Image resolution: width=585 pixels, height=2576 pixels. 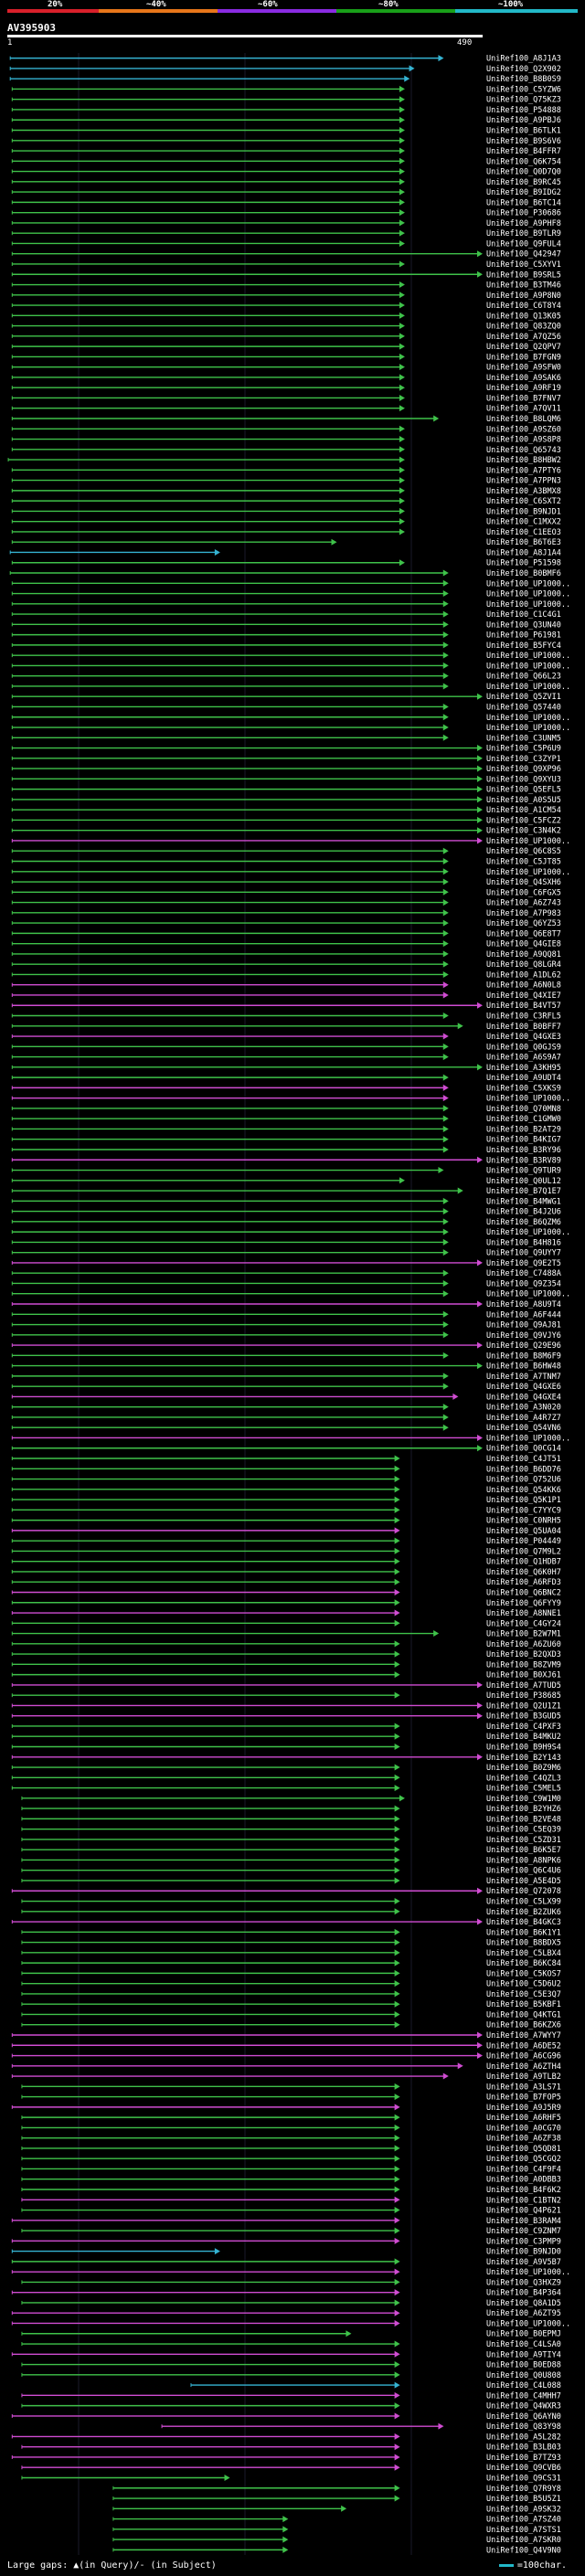 What do you see at coordinates (523, 1304) in the screenshot?
I see `hit-label: UniRef100_A8U9T4` at bounding box center [523, 1304].